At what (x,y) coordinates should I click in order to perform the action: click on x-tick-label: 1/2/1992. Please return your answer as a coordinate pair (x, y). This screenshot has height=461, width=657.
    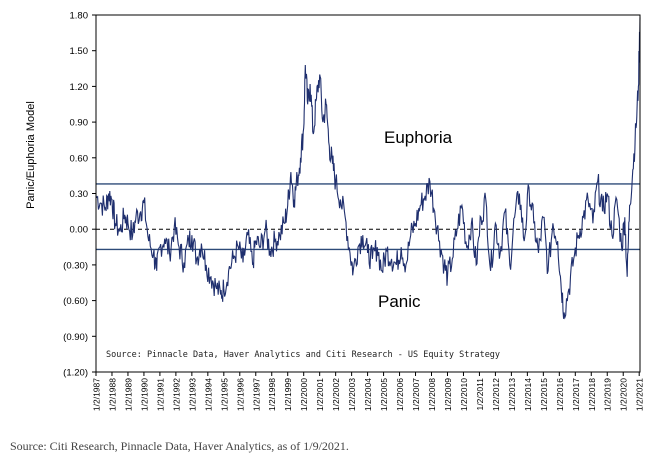
    Looking at the image, I should click on (176, 394).